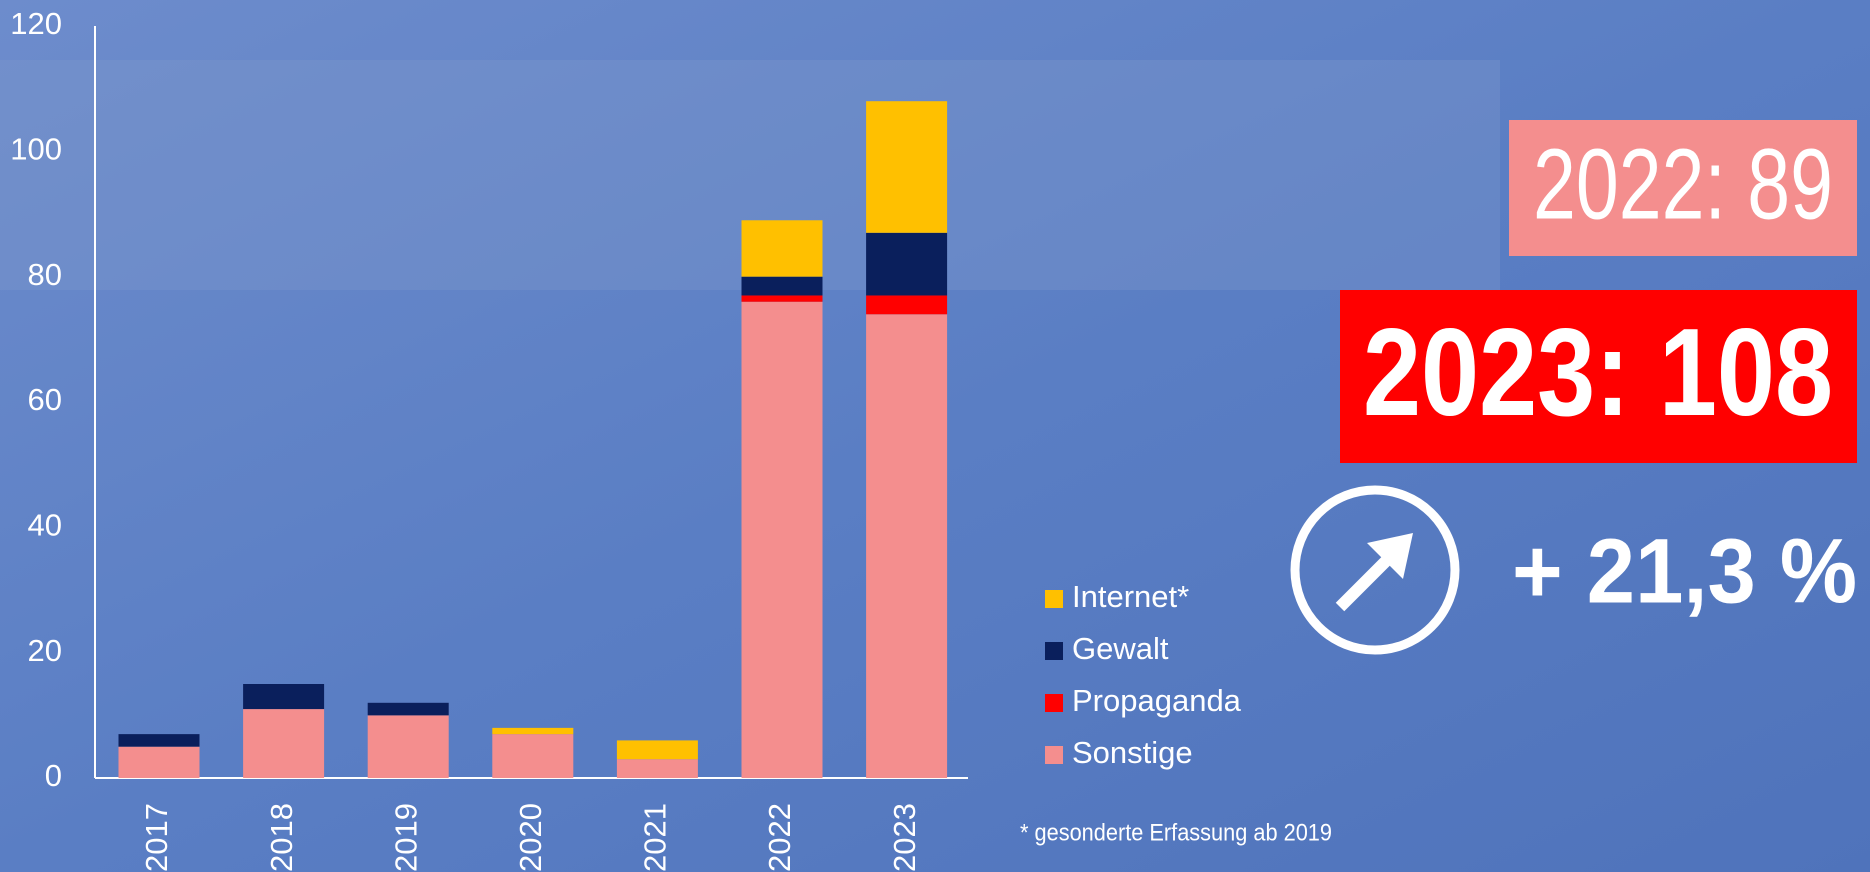 Image resolution: width=1870 pixels, height=872 pixels. I want to click on x-tick-label: 2023, so click(904, 837).